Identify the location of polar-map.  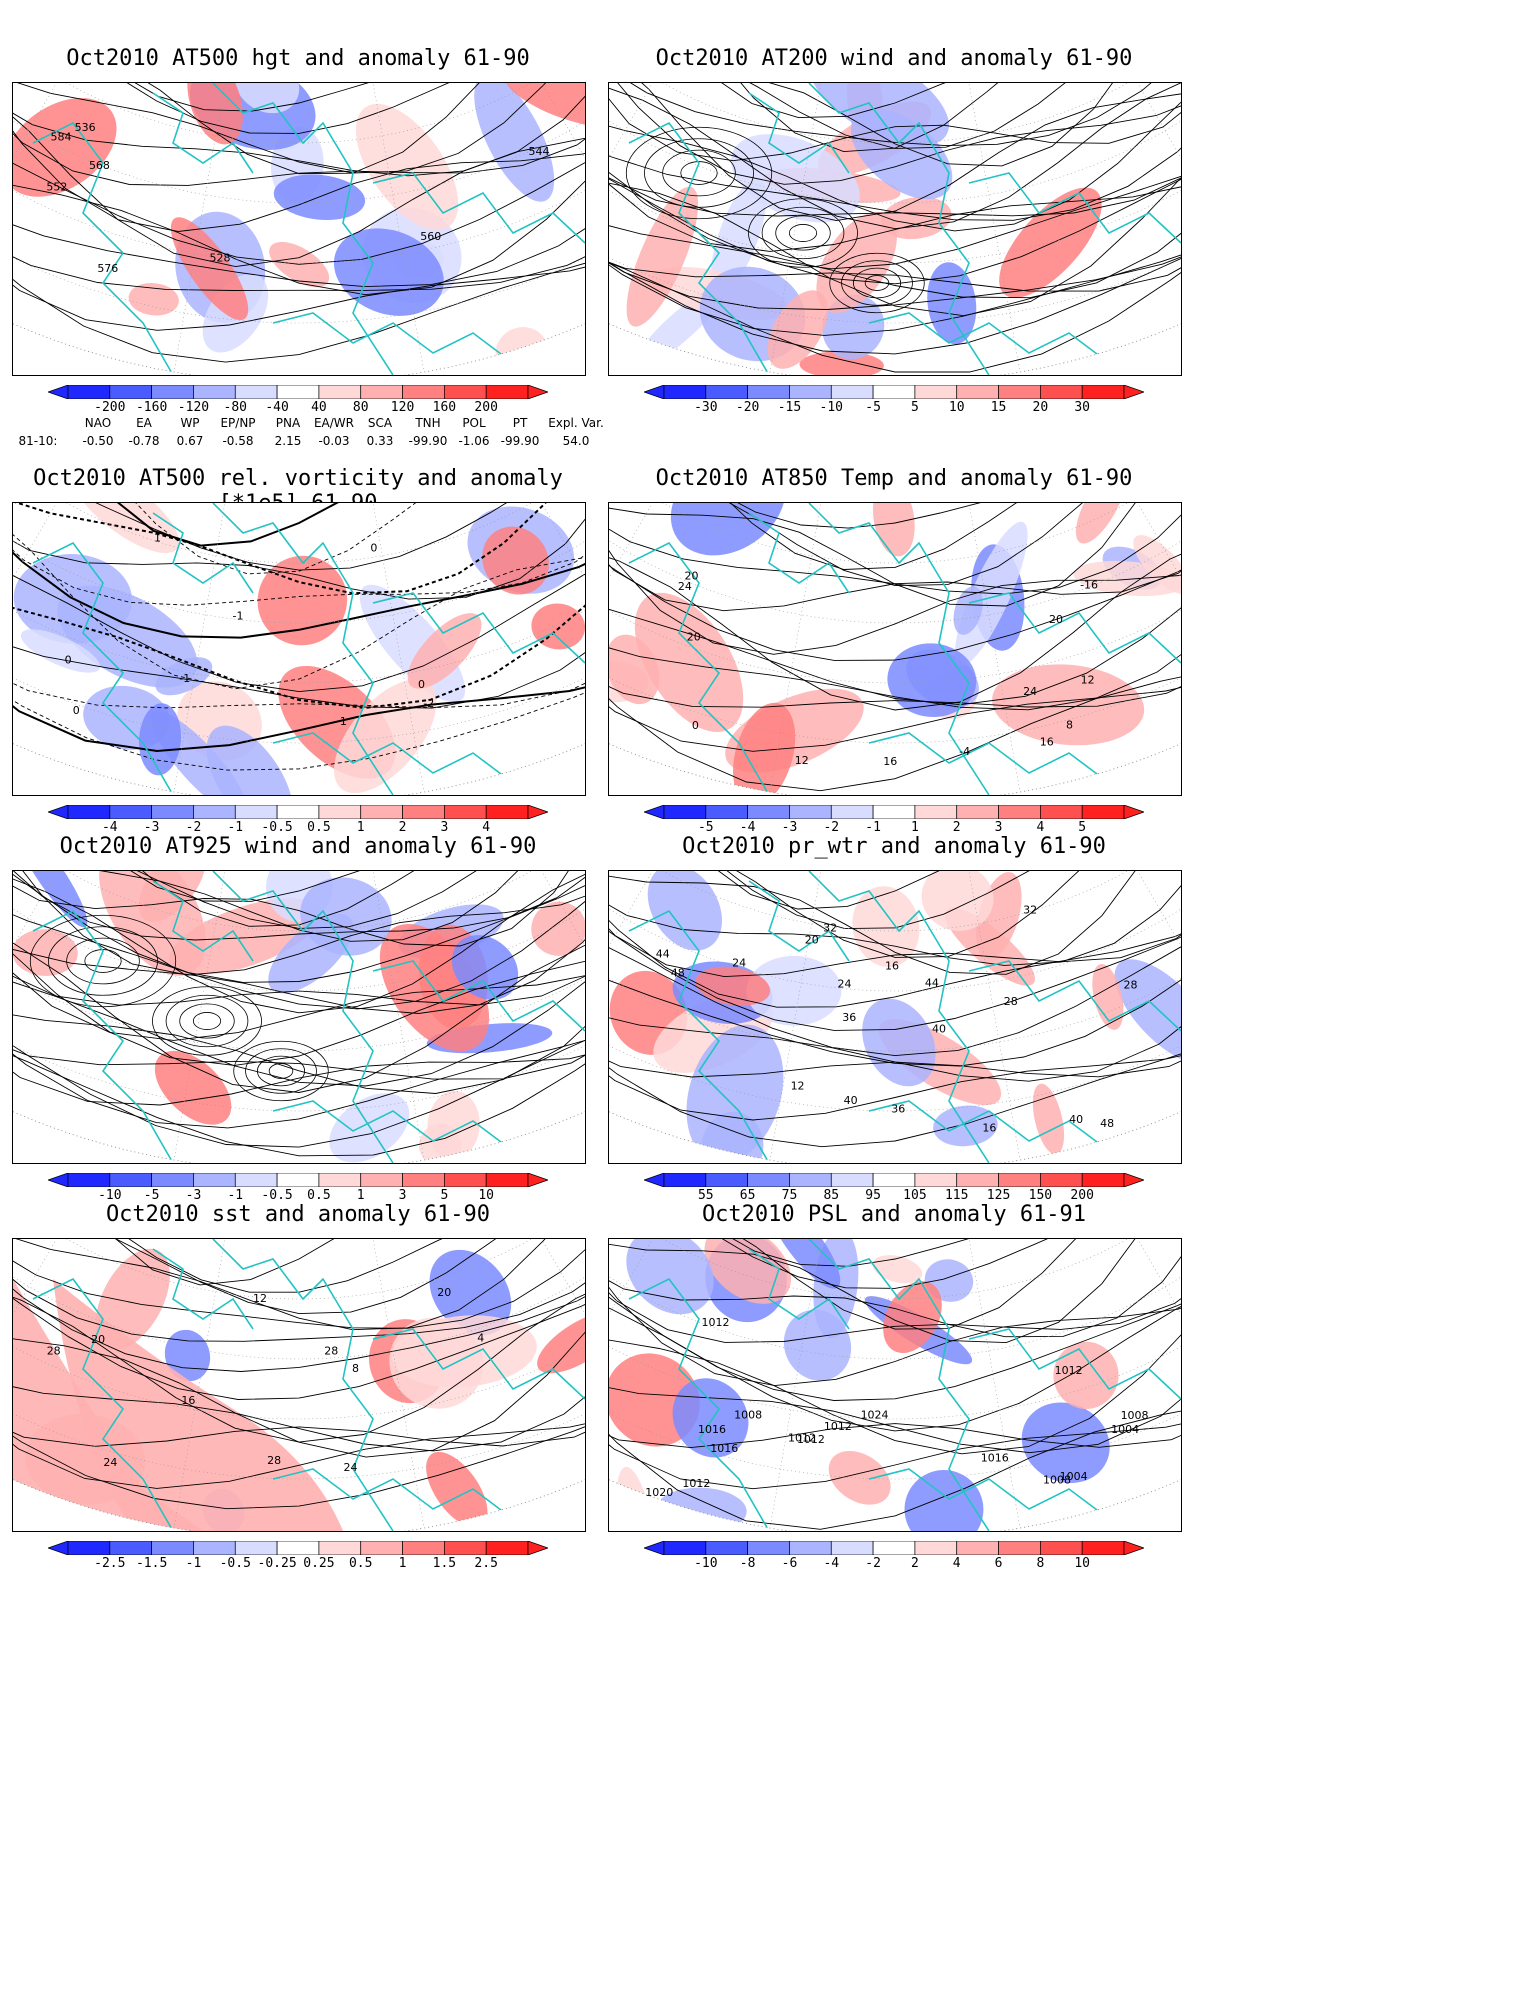
(895, 229).